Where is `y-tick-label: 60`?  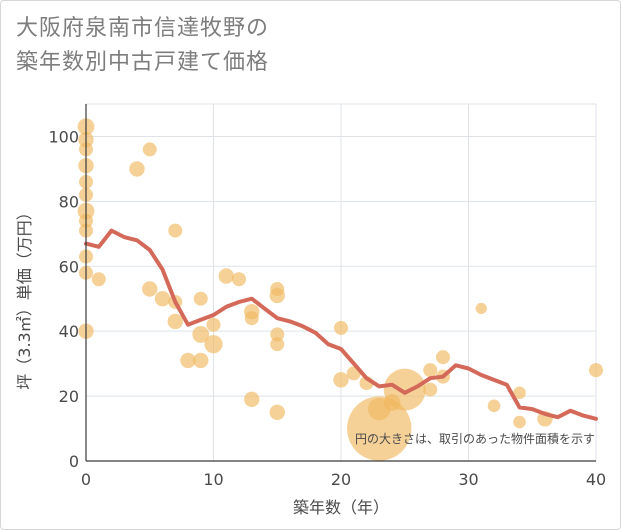
y-tick-label: 60 is located at coordinates (69, 266).